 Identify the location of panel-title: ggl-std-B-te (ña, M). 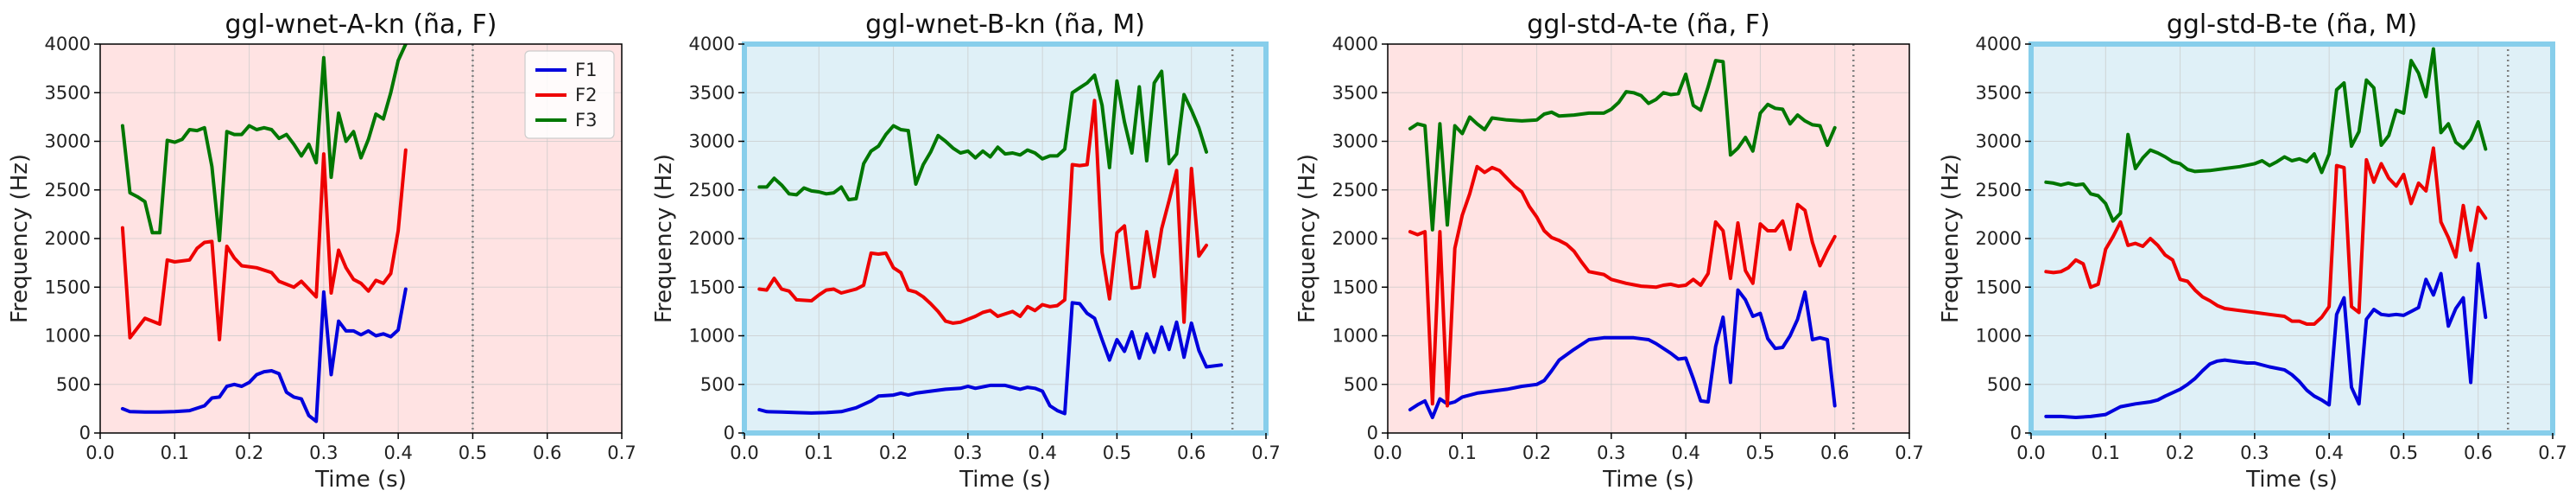
(2292, 25).